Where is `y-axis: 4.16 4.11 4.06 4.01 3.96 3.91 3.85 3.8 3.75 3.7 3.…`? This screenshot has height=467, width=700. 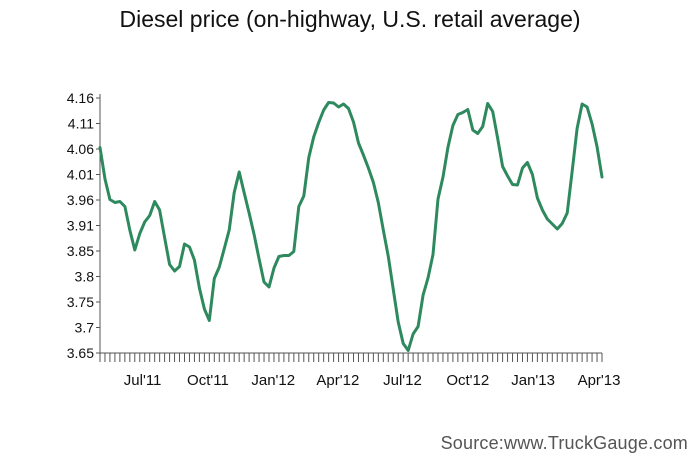 y-axis: 4.16 4.11 4.06 4.01 3.96 3.91 3.85 3.8 3.75 3.7 3.… is located at coordinates (84, 225).